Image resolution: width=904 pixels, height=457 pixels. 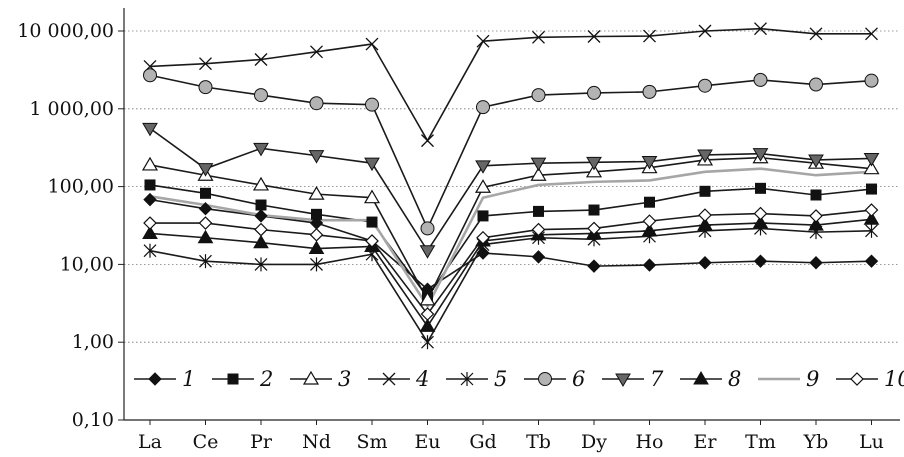 I want to click on point-s1-Gd, so click(x=483, y=253).